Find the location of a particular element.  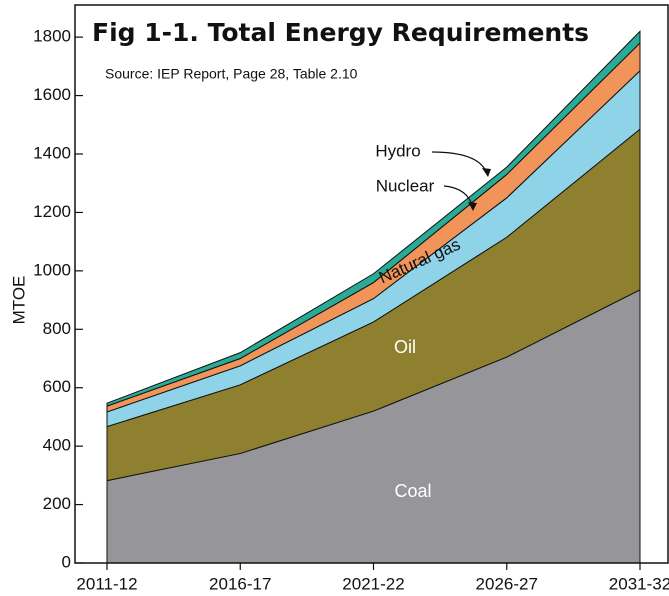

x-tick-label: 2011-12 is located at coordinates (106, 583).